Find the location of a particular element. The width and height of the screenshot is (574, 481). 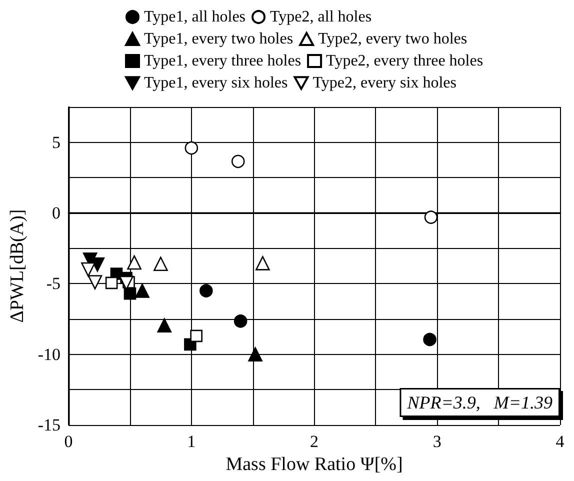

y-tick-label: 0 is located at coordinates (56, 213).